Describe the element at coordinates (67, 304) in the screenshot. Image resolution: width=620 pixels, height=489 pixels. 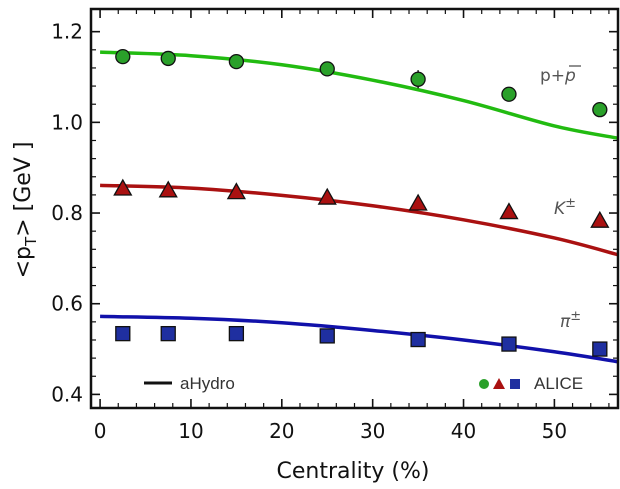
I see `y-tick-label: 0.6` at that location.